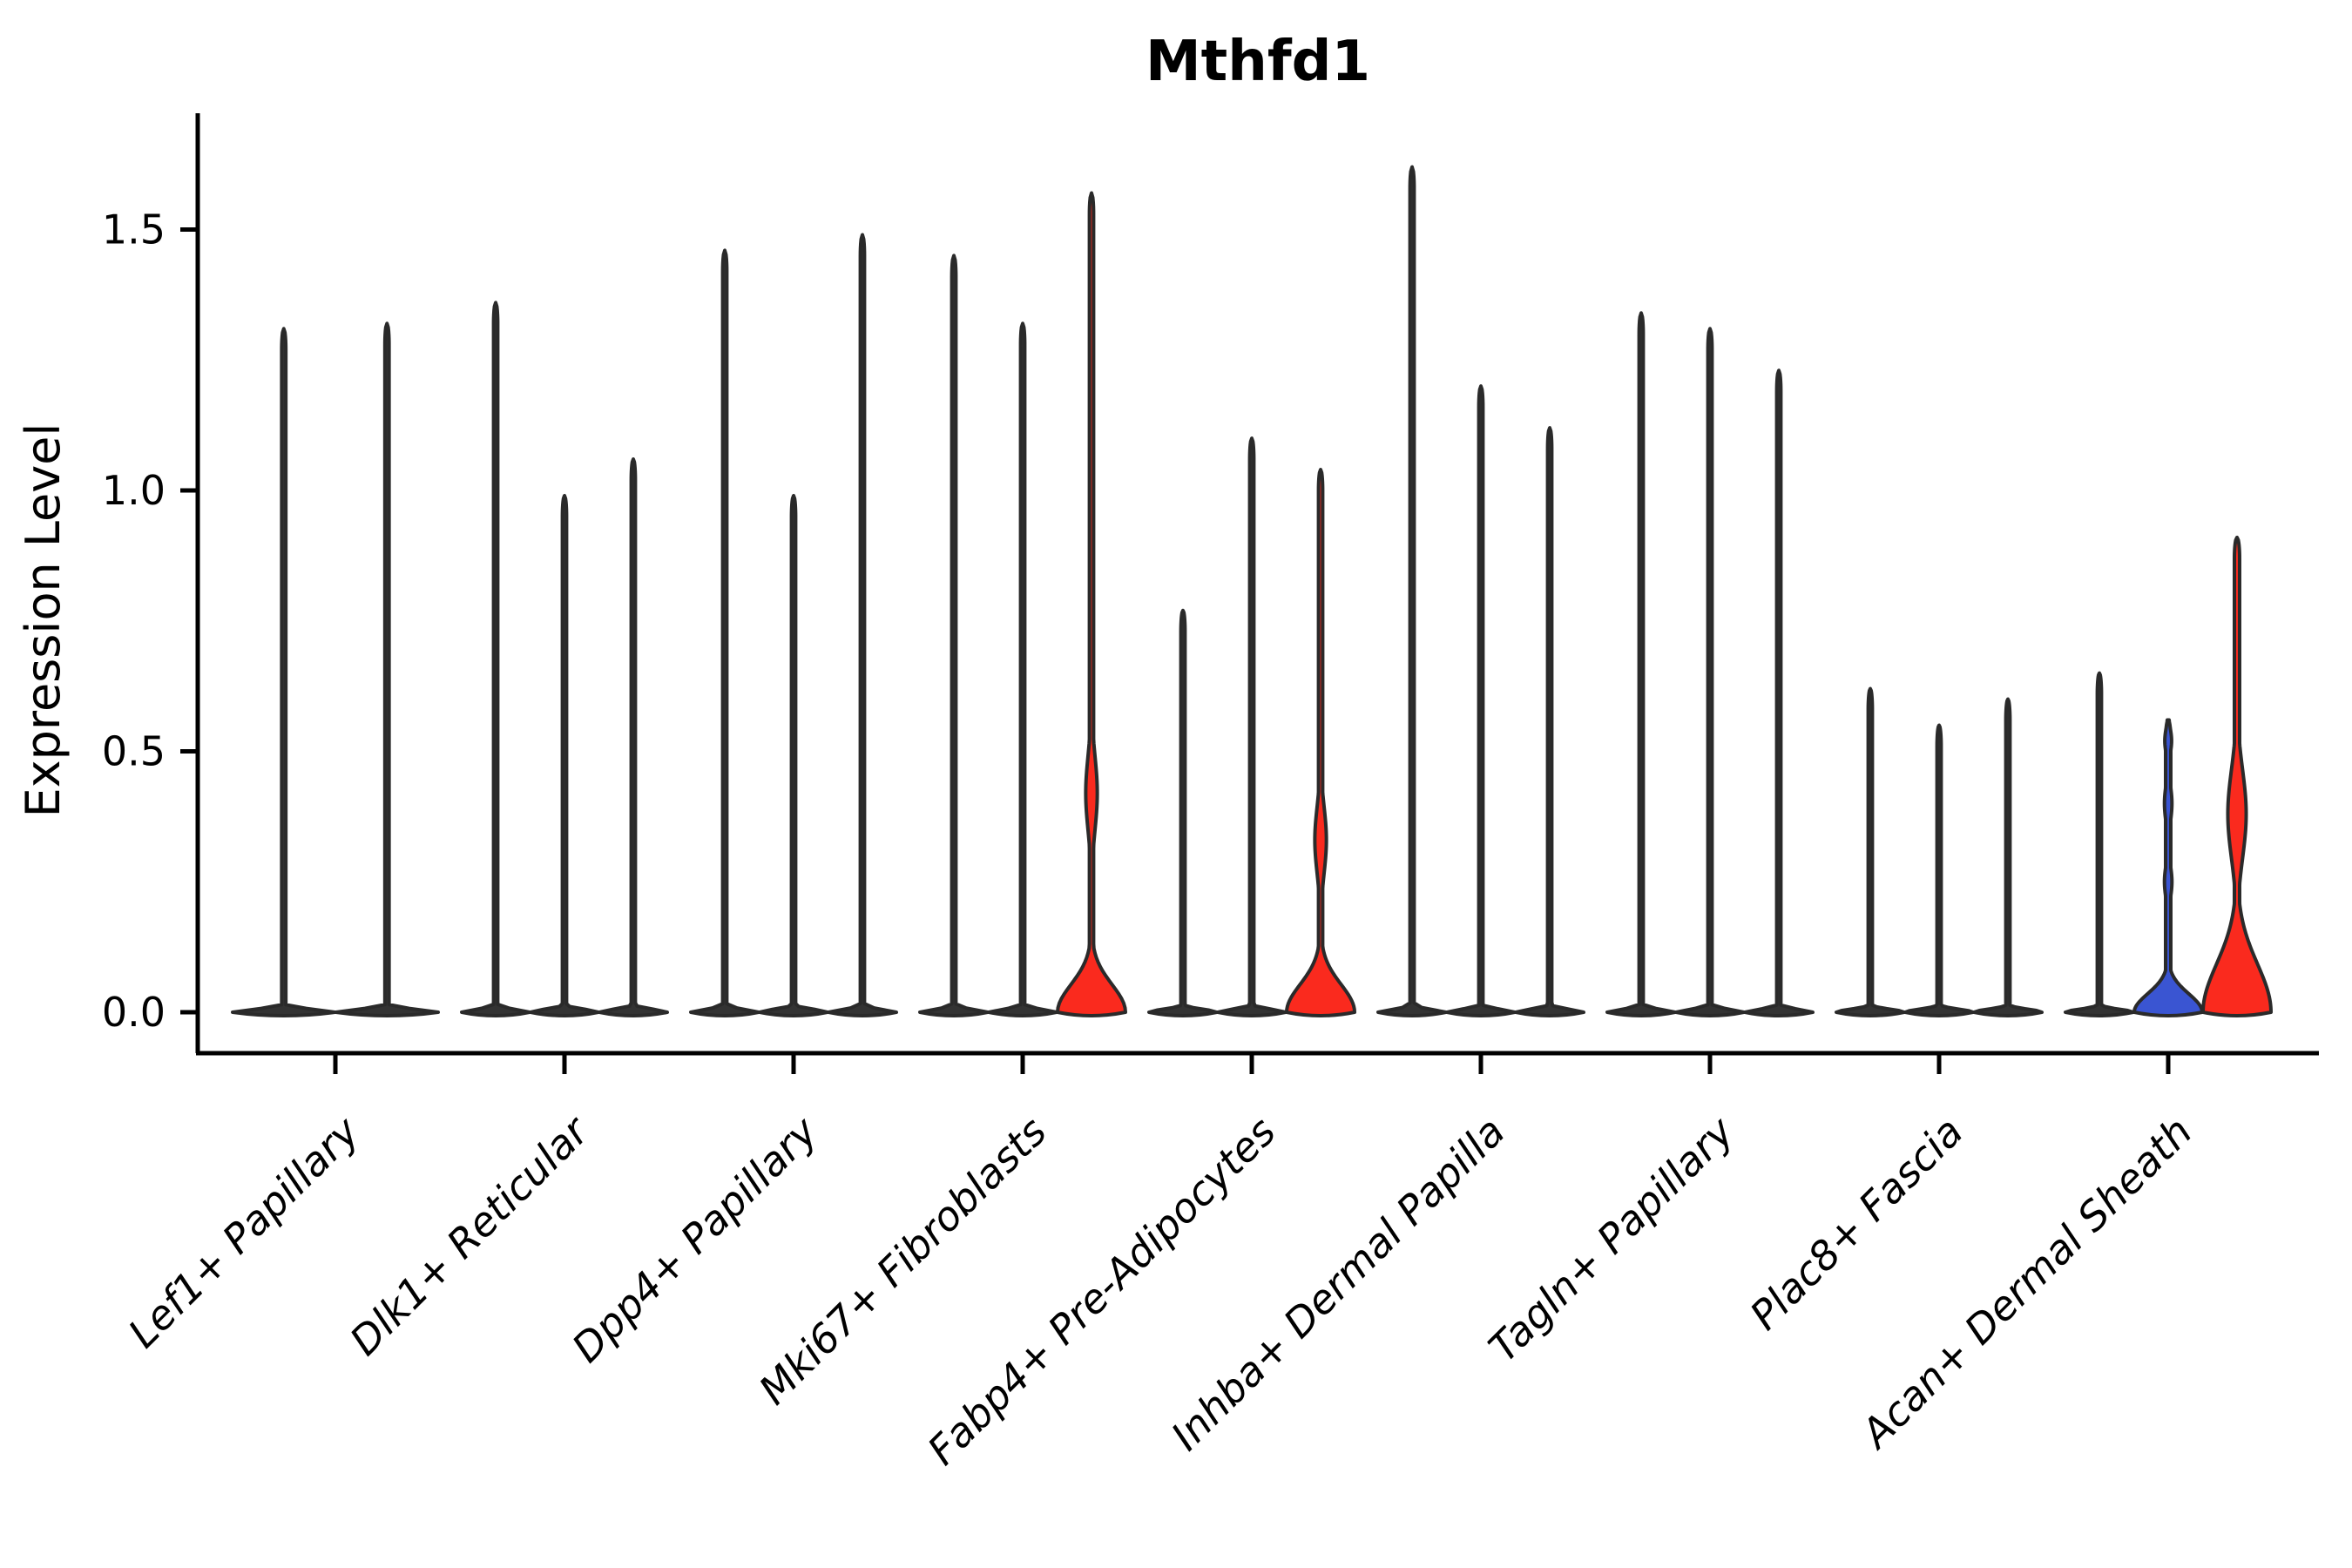 This screenshot has height=1568, width=2352. Describe the element at coordinates (1258, 62) in the screenshot. I see `chart-title: Mthfd1` at that location.